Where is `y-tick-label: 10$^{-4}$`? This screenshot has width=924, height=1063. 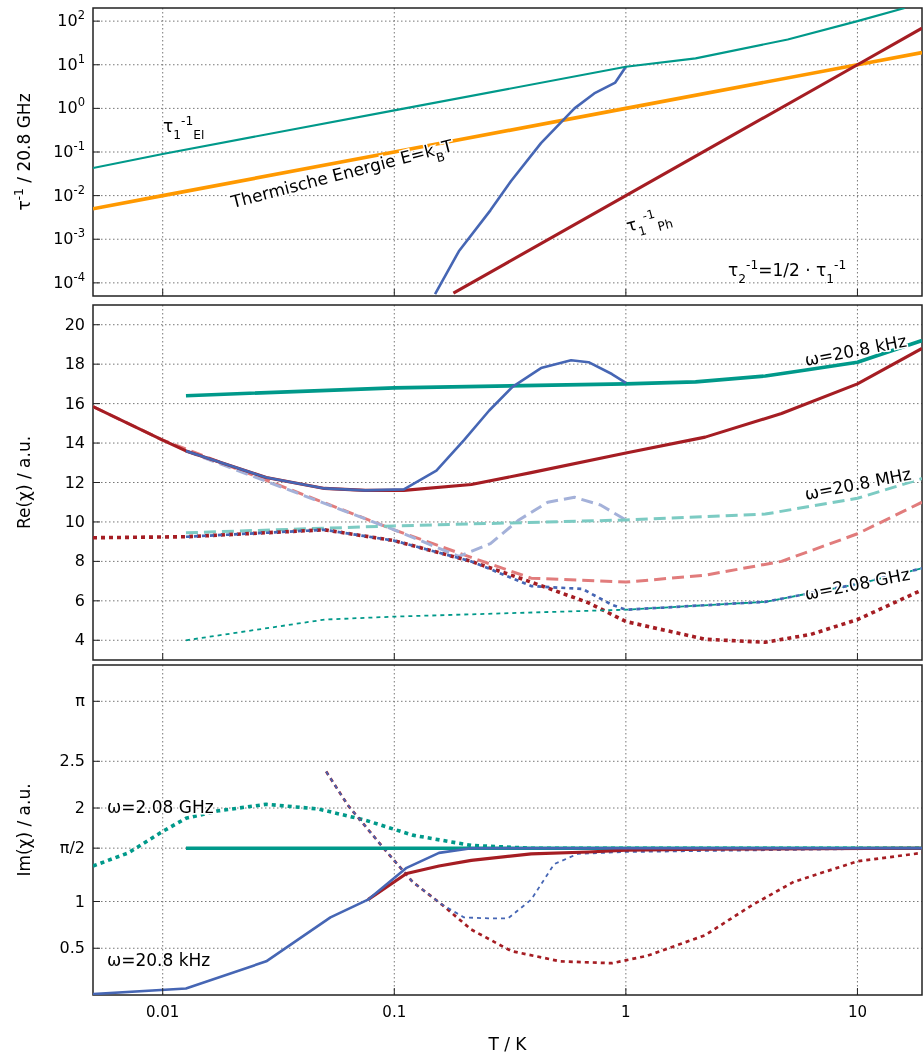
y-tick-label: 10$^{-4}$ is located at coordinates (69, 280).